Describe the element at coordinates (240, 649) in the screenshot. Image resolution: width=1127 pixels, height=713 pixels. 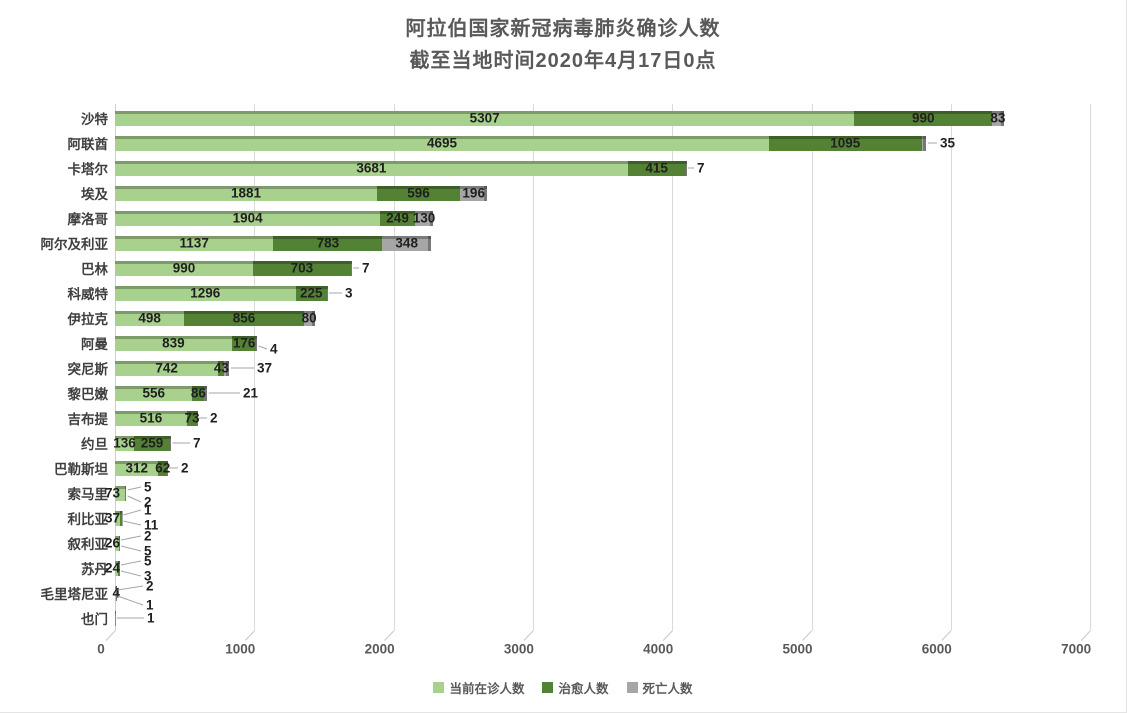
I see `x-tick-label: 1000` at that location.